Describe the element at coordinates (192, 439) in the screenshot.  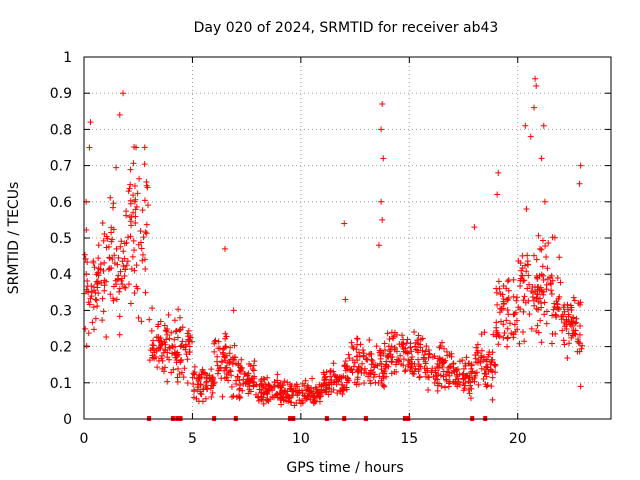
I see `x-tick-label: 5` at that location.